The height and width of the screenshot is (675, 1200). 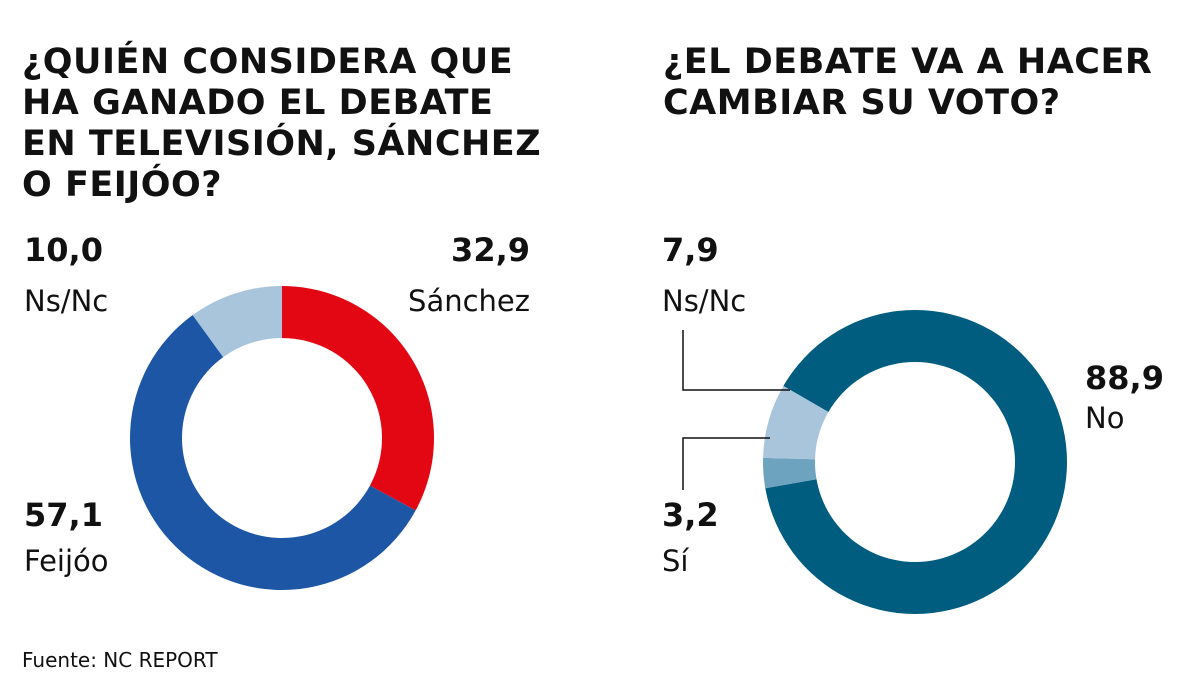 I want to click on label-name-si: Sí, so click(x=675, y=561).